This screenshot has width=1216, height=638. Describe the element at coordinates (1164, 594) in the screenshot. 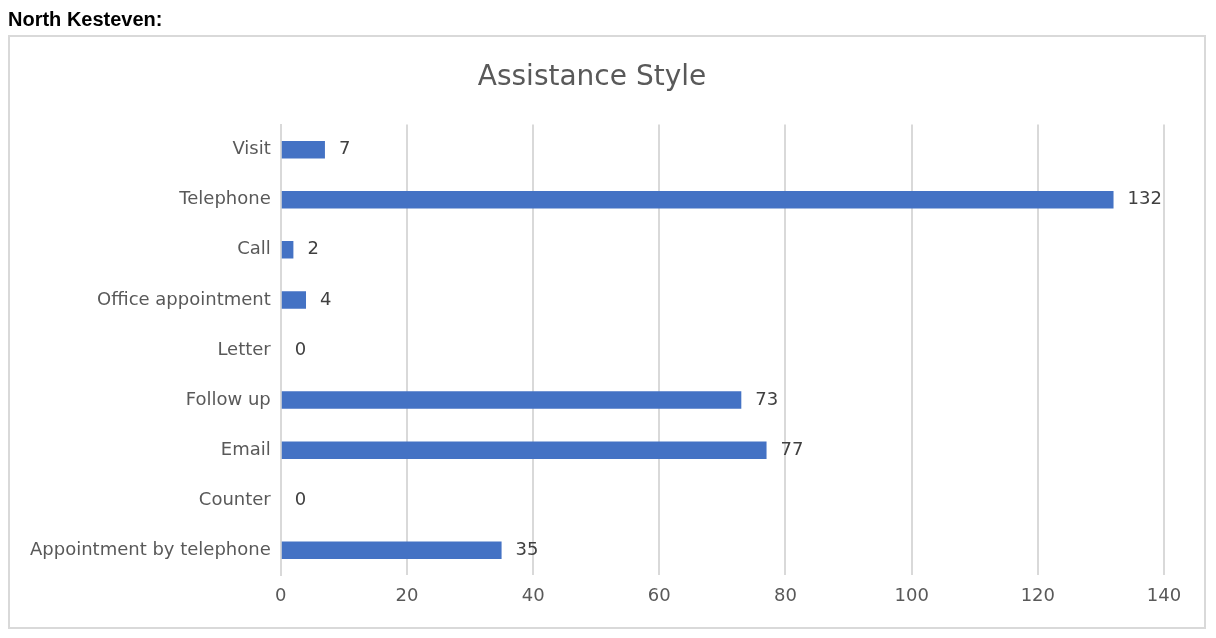

I see `x-tick-label: 140` at that location.